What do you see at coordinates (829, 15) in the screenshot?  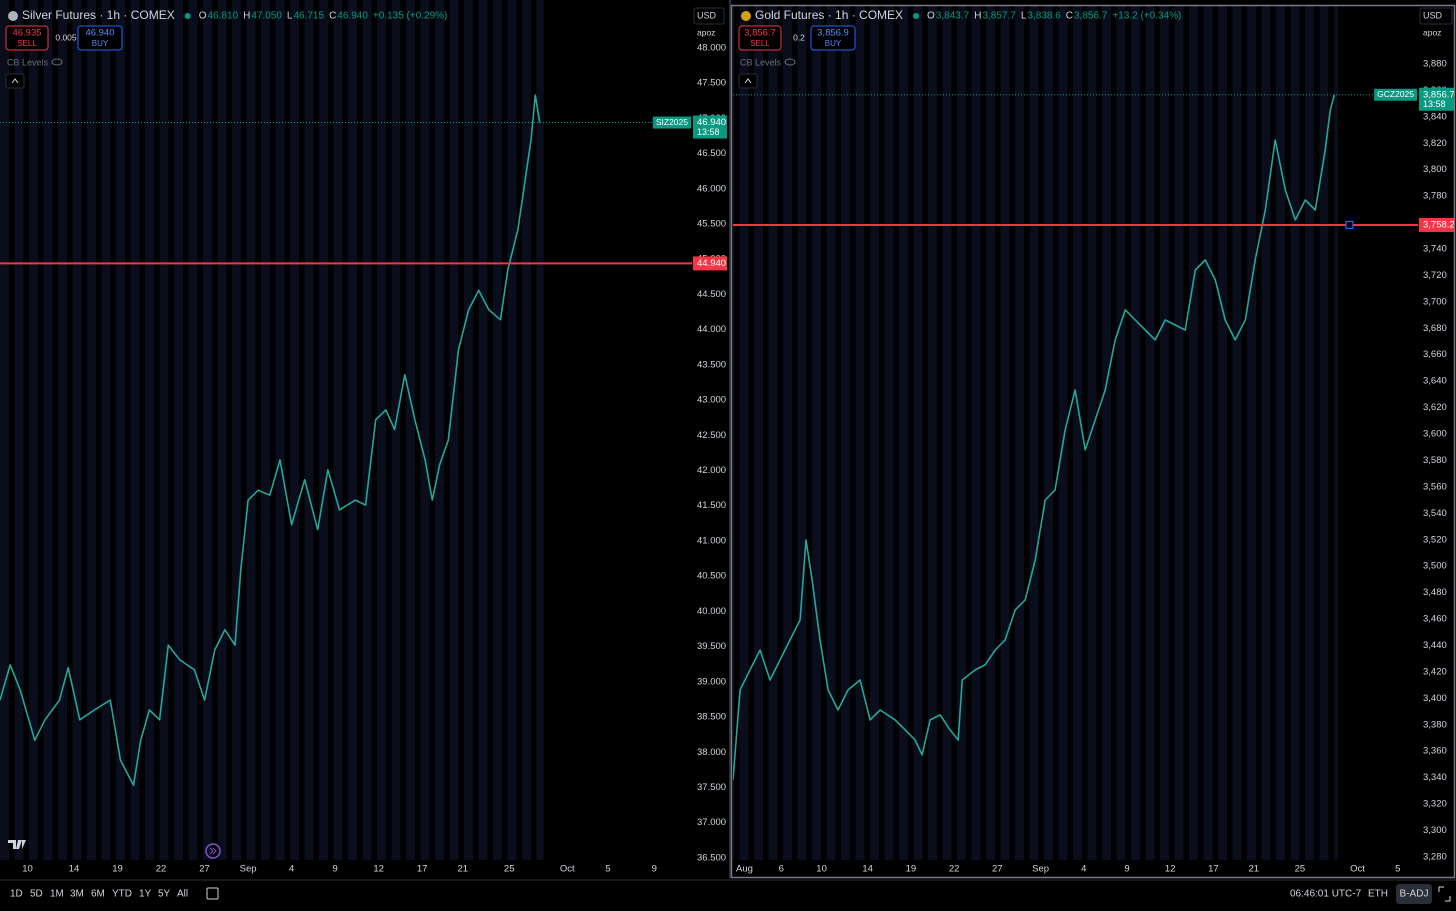 I see `chart-title: Gold Futures · 1h · COMEX` at bounding box center [829, 15].